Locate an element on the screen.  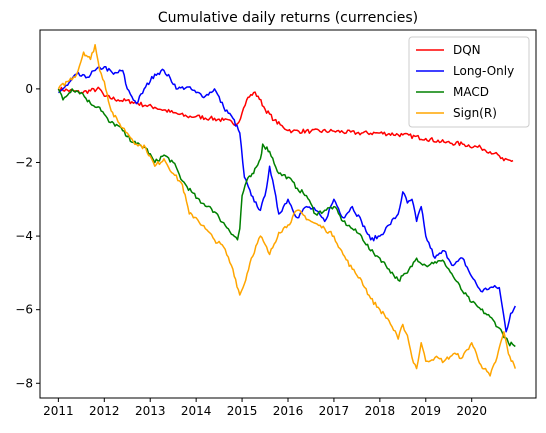
x-tick-label: 2020 is located at coordinates (471, 411).